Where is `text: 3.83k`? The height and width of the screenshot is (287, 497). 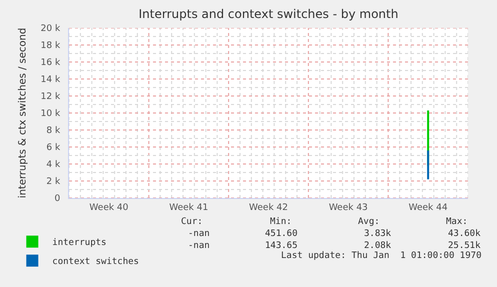 text: 3.83k is located at coordinates (378, 234).